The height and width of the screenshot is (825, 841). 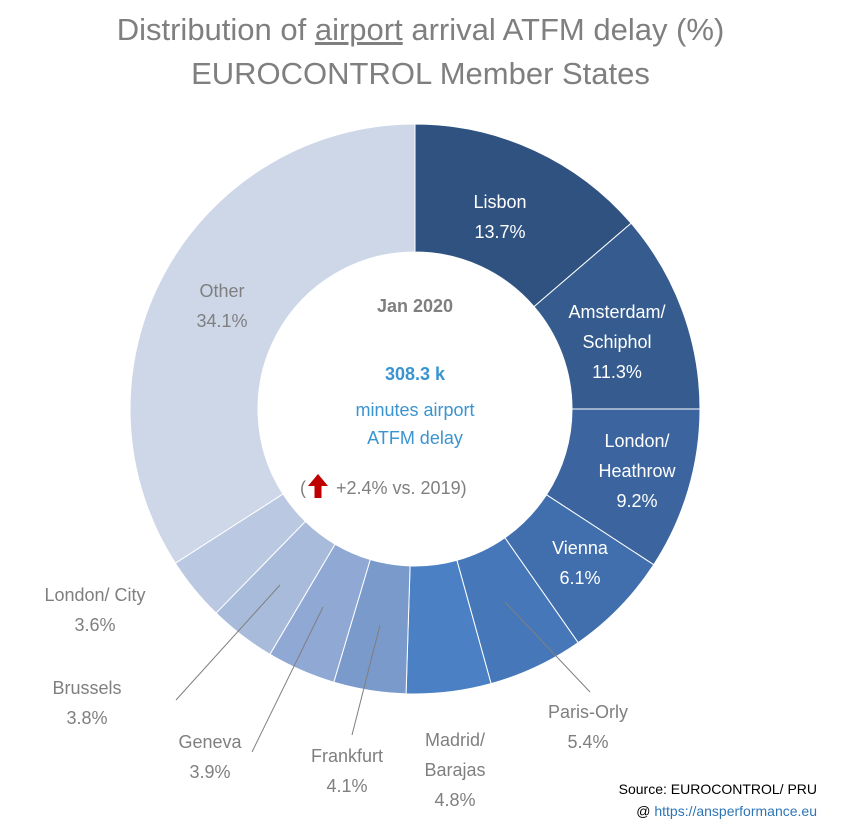 What do you see at coordinates (401, 488) in the screenshot?
I see `center-change-text: +2.4% vs. 2019)` at bounding box center [401, 488].